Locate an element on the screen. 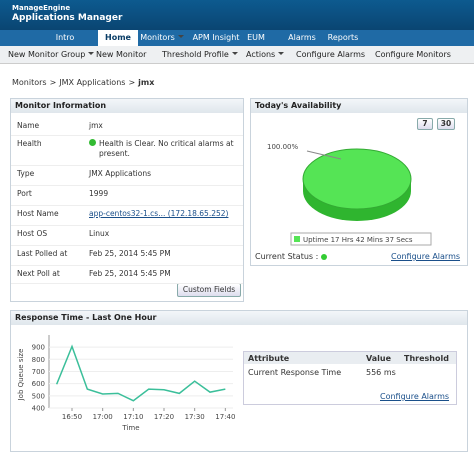 The width and height of the screenshot is (474, 467). y-tick-label: 400 is located at coordinates (38, 409).